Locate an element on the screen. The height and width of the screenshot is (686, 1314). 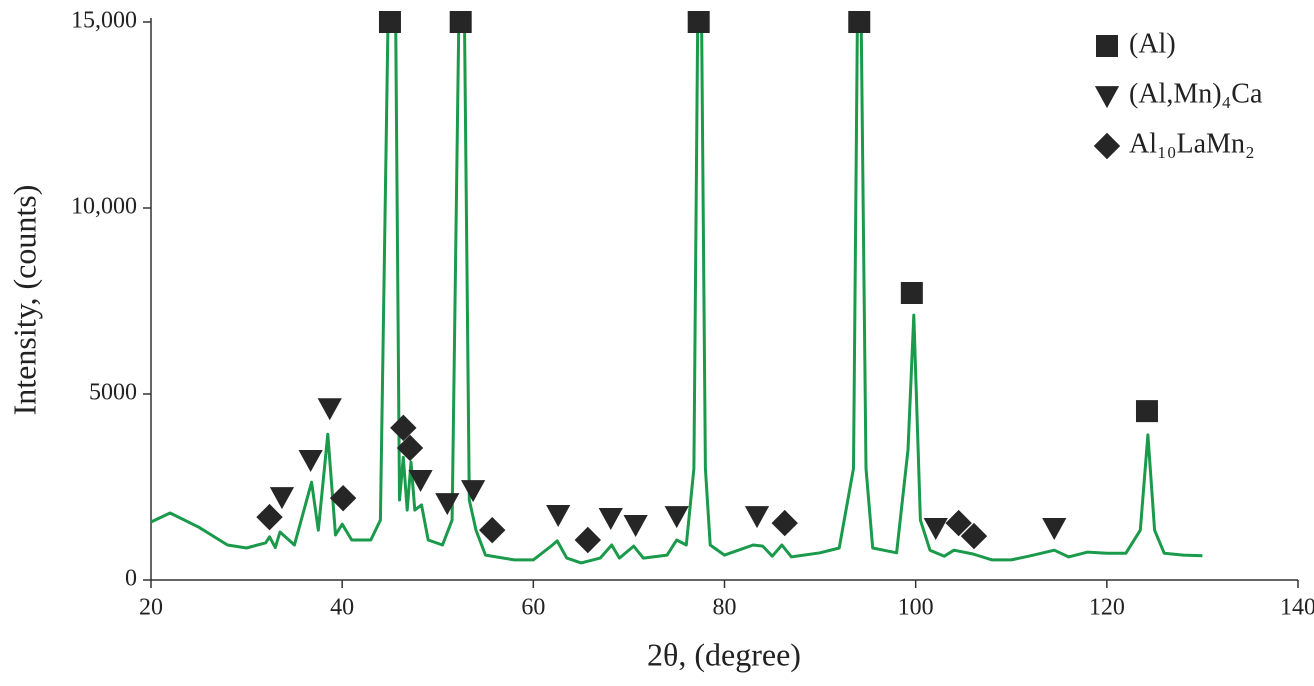
x-tick-label: 60 is located at coordinates (533, 608).